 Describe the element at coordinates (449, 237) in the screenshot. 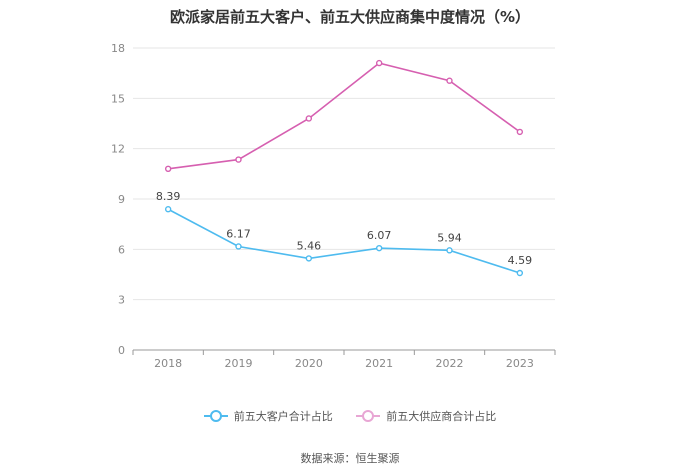

I see `data-label: 5.94` at that location.